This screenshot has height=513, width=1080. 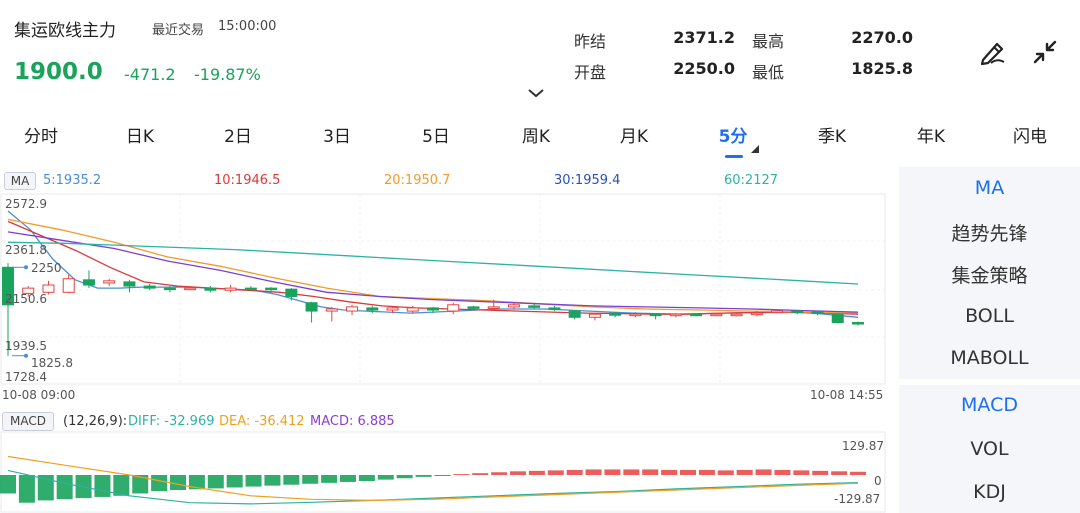 What do you see at coordinates (989, 492) in the screenshot?
I see `indicator-kdj: KDJ` at bounding box center [989, 492].